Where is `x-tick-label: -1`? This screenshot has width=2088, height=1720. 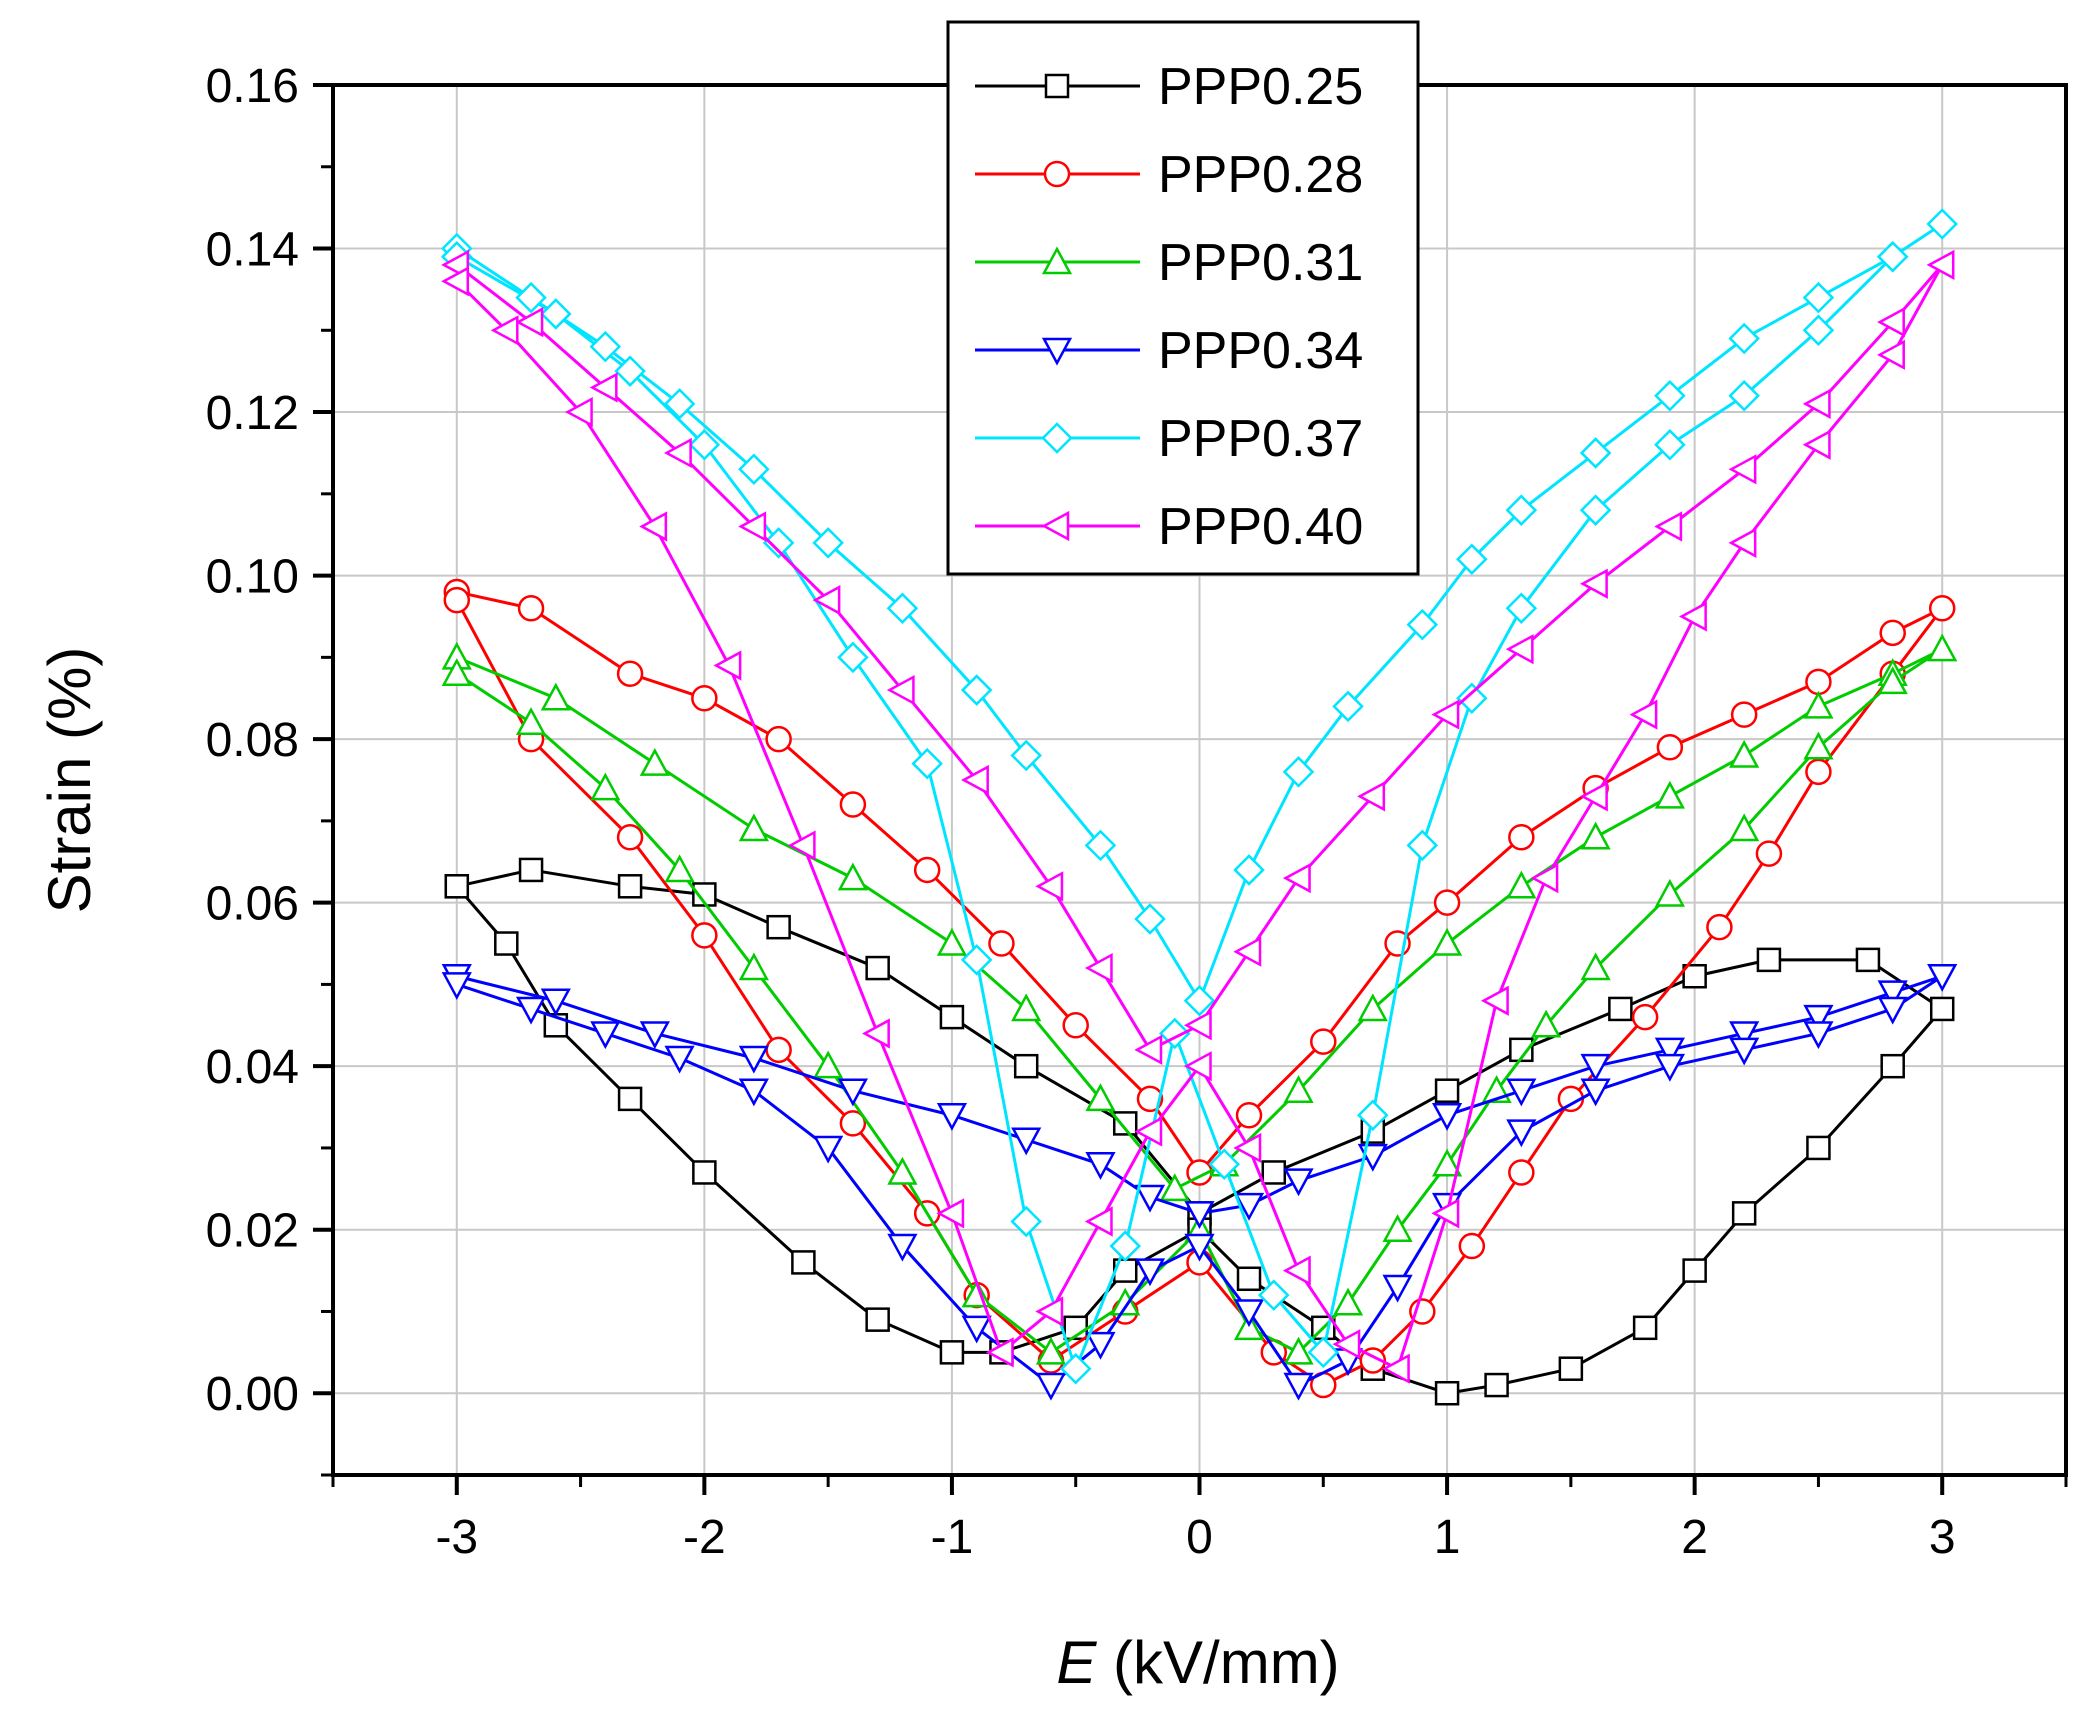
x-tick-label: -1 is located at coordinates (952, 1537).